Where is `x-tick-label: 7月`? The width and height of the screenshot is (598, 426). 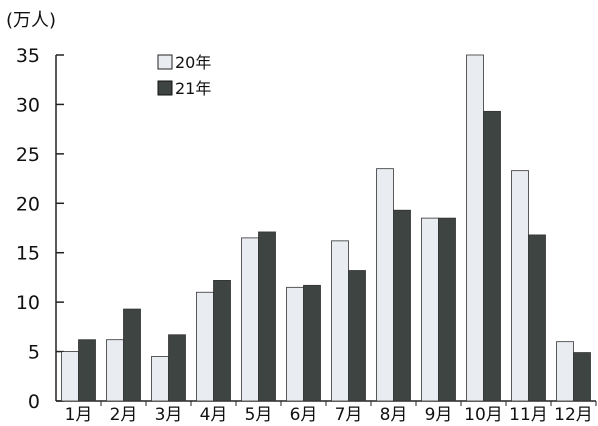 x-tick-label: 7月 is located at coordinates (349, 415).